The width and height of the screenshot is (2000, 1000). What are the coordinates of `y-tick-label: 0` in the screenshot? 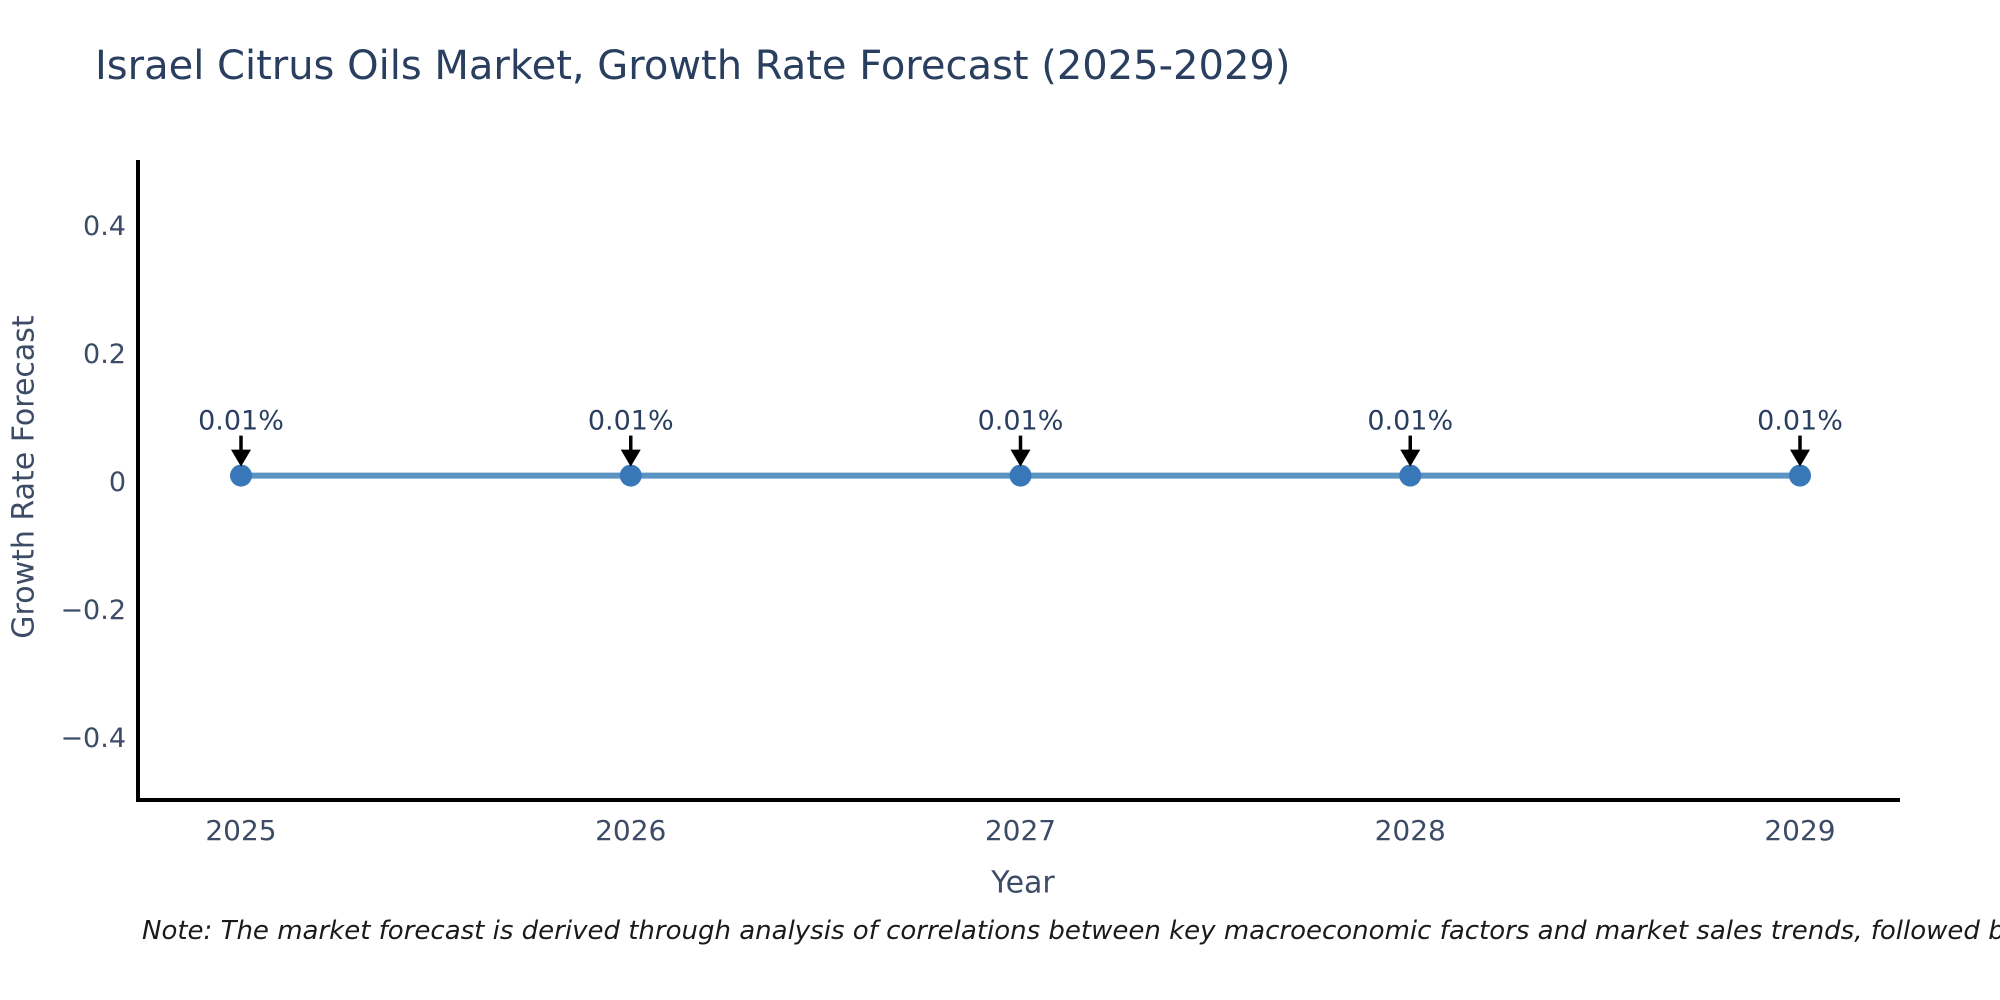 It's located at (117, 482).